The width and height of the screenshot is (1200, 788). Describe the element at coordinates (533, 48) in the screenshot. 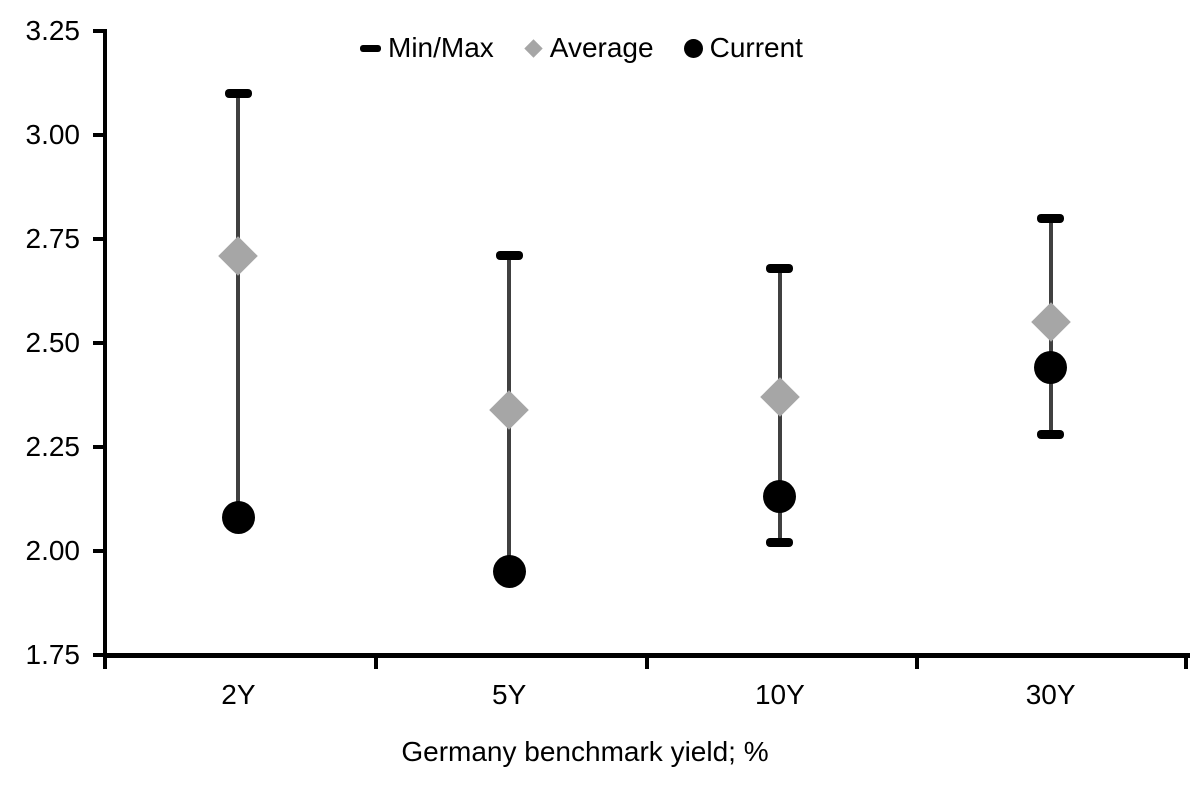

I see `average-diamond-icon` at that location.